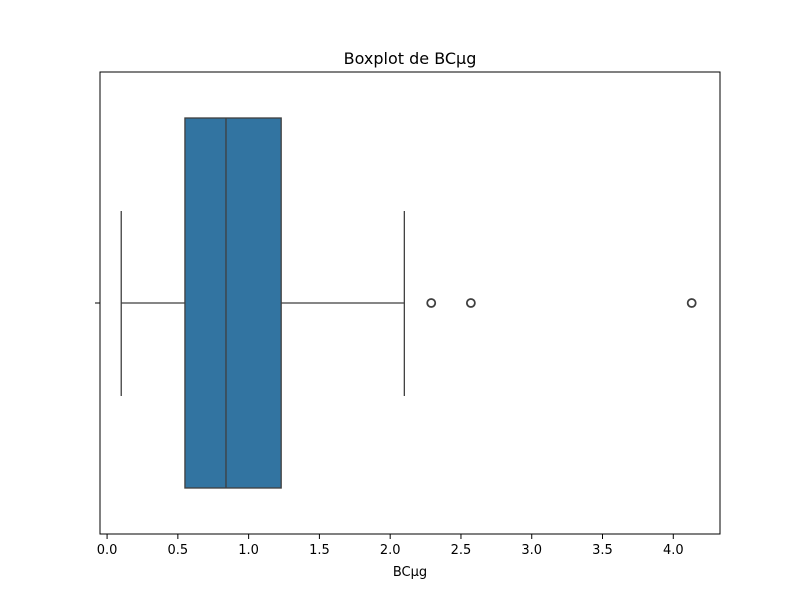  Describe the element at coordinates (410, 58) in the screenshot. I see `chart-title: Boxplot de BCµg` at that location.